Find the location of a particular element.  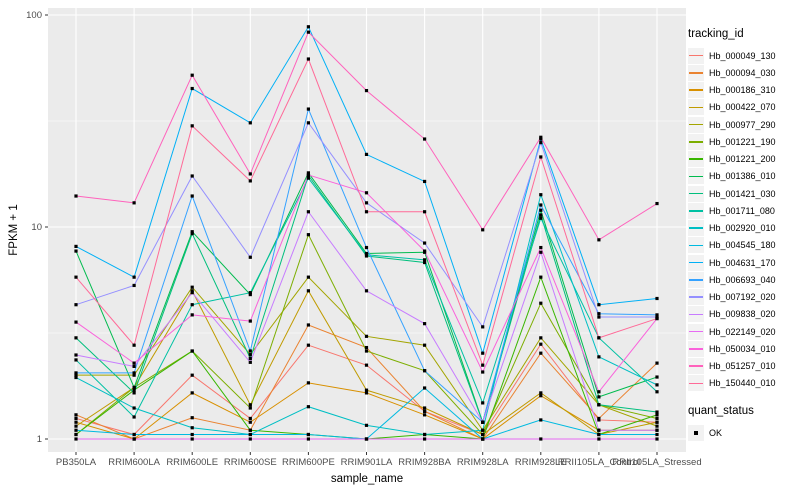

legend-item-label: Hb_001711_080 is located at coordinates (742, 210).